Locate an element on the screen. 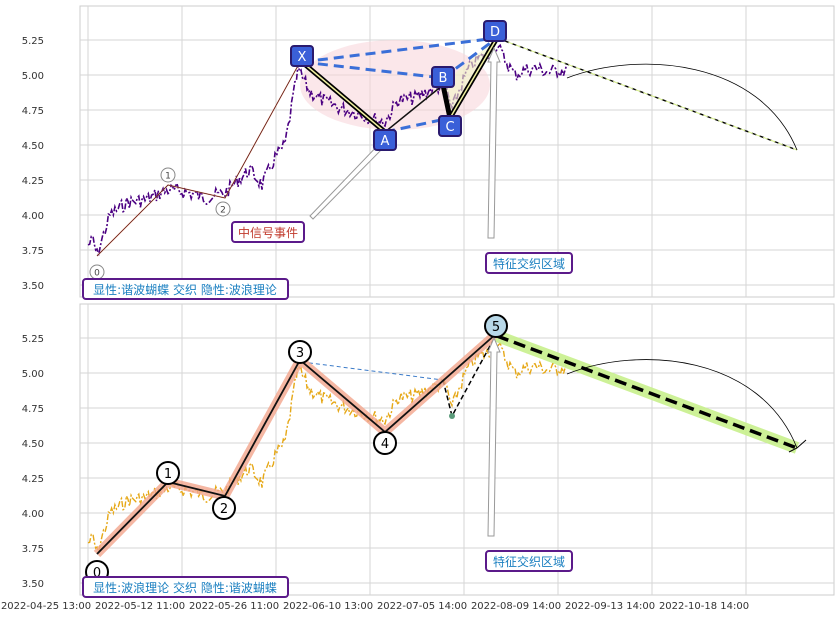 This screenshot has height=621, width=839. pattern-highlight is located at coordinates (395, 85).